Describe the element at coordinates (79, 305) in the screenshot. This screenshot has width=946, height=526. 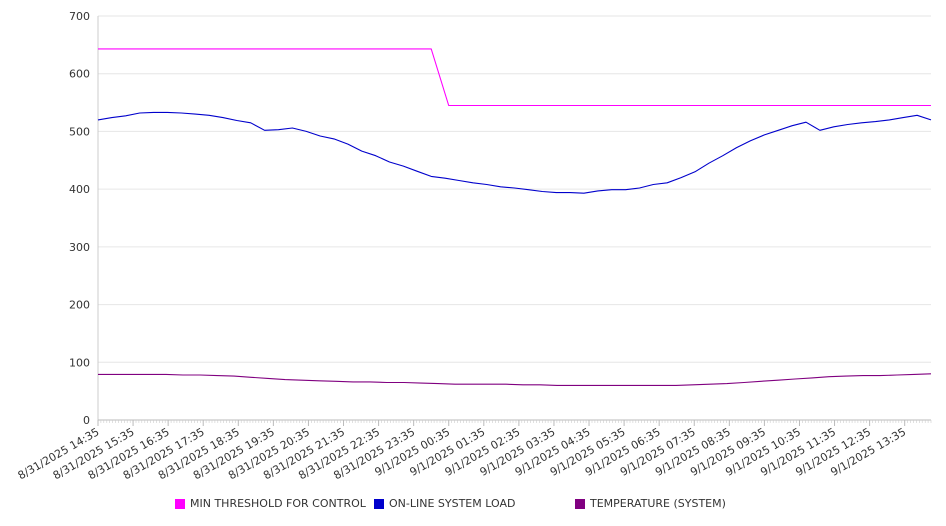
I see `y-tick-label: 200` at that location.